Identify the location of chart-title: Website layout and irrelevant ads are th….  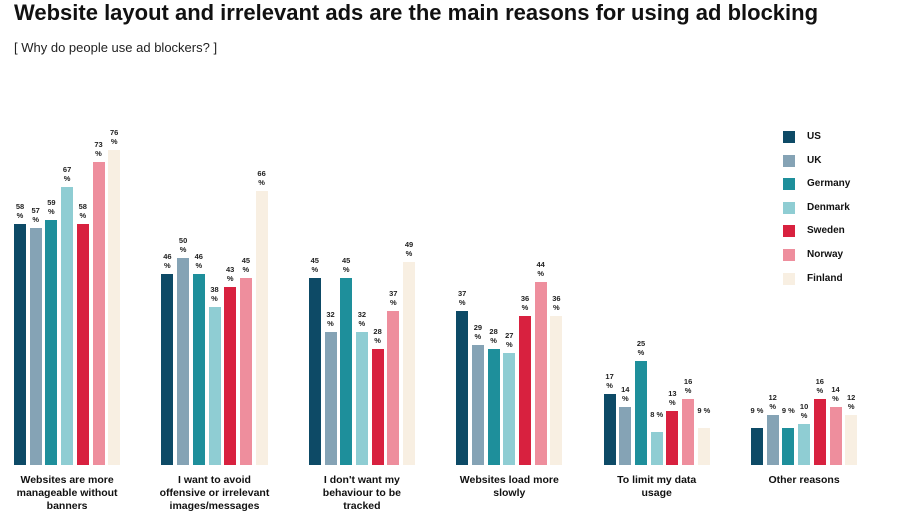
(416, 12).